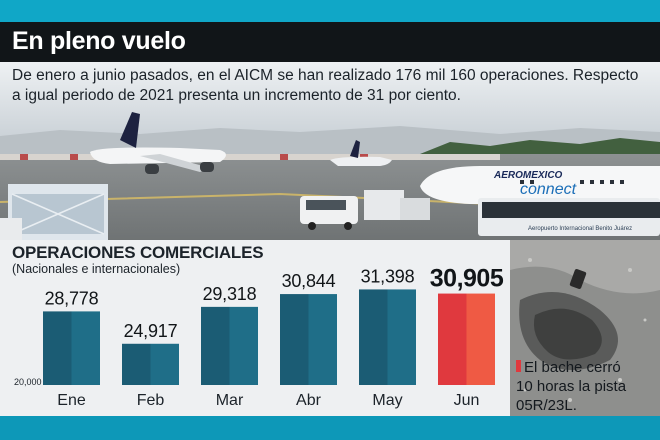 This screenshot has width=660, height=440. Describe the element at coordinates (28, 382) in the screenshot. I see `baseline-label: 20,000` at that location.